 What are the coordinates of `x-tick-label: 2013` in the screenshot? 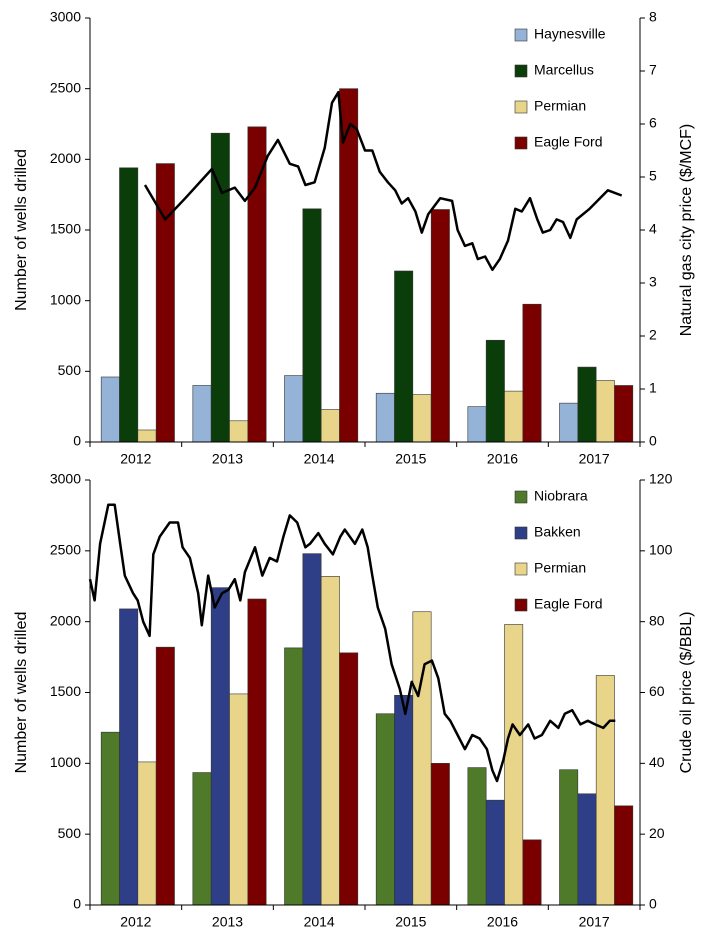 It's located at (227, 922).